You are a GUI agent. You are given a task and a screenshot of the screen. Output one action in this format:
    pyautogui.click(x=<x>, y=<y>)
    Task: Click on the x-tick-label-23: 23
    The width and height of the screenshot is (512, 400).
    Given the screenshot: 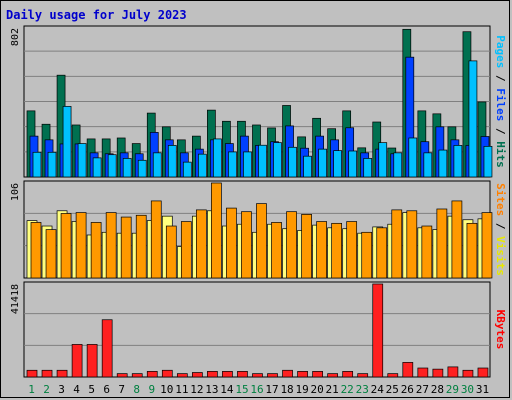 What is the action you would take?
    pyautogui.click(x=362, y=389)
    